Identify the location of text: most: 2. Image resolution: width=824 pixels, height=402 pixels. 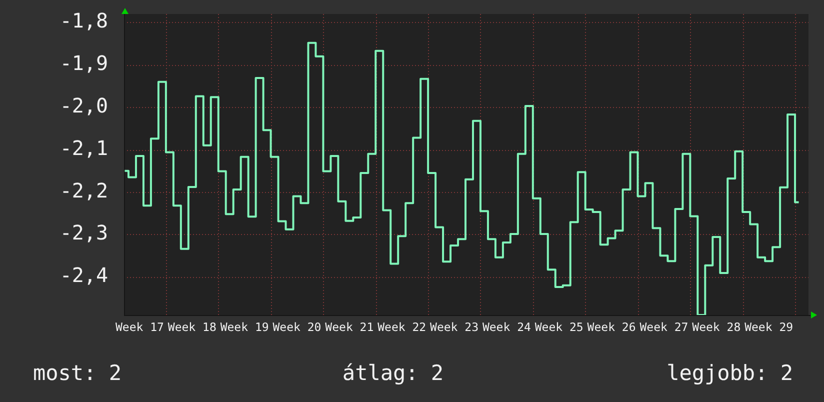
(77, 373).